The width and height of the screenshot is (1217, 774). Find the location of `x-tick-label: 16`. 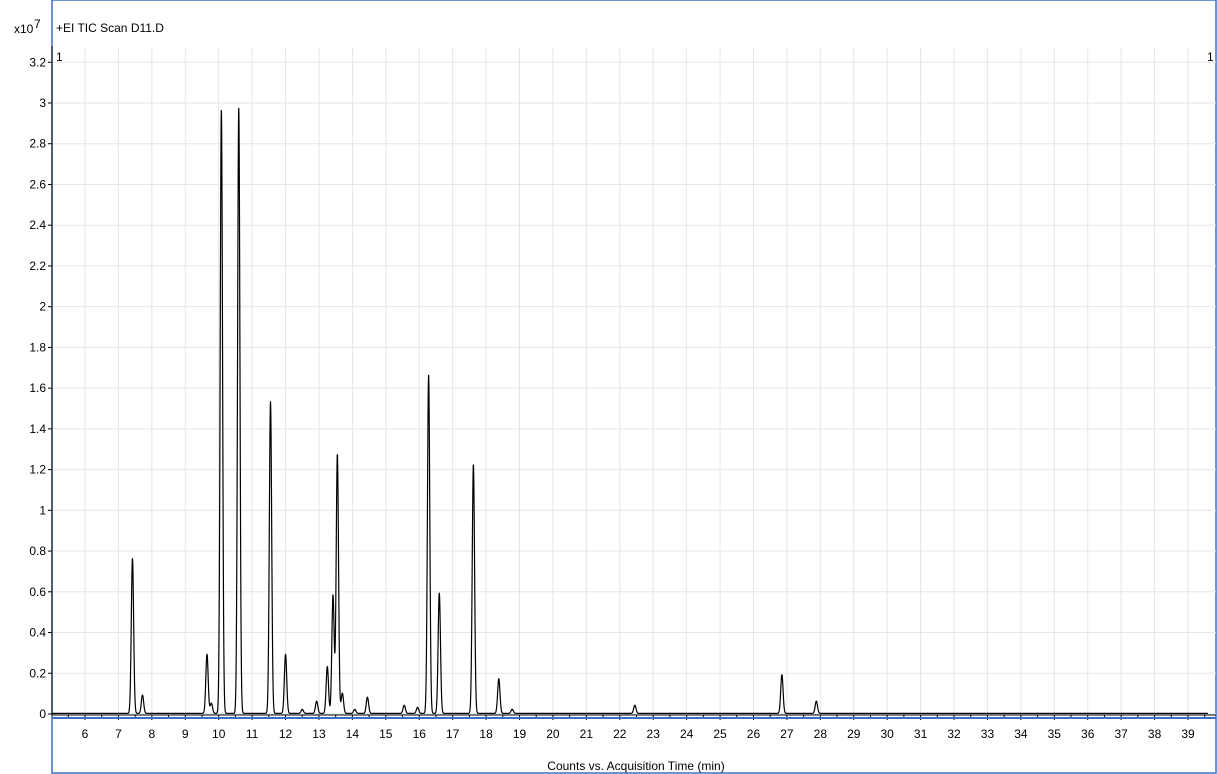

x-tick-label: 16 is located at coordinates (420, 734).